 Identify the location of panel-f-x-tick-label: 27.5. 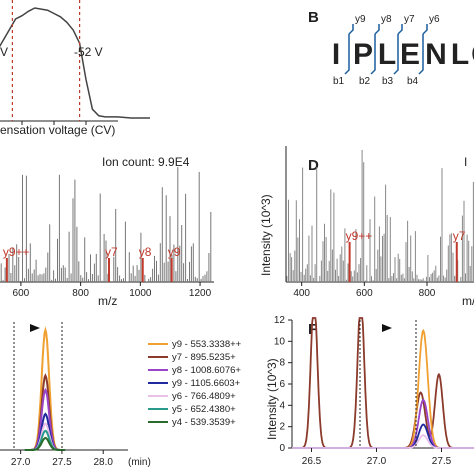
(442, 461).